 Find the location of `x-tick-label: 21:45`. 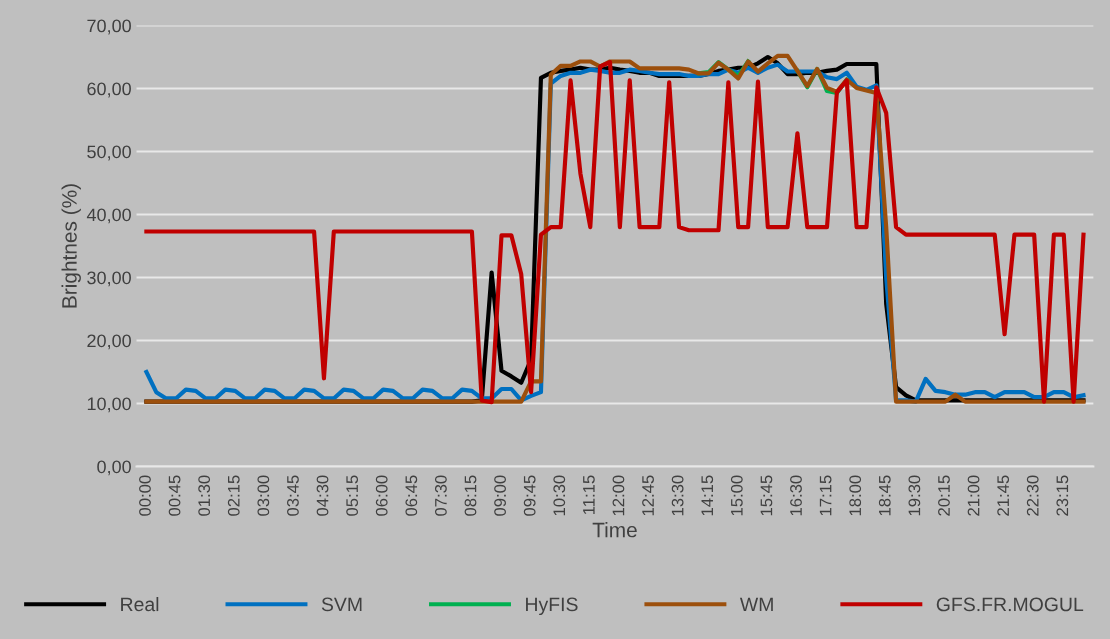

x-tick-label: 21:45 is located at coordinates (1003, 495).